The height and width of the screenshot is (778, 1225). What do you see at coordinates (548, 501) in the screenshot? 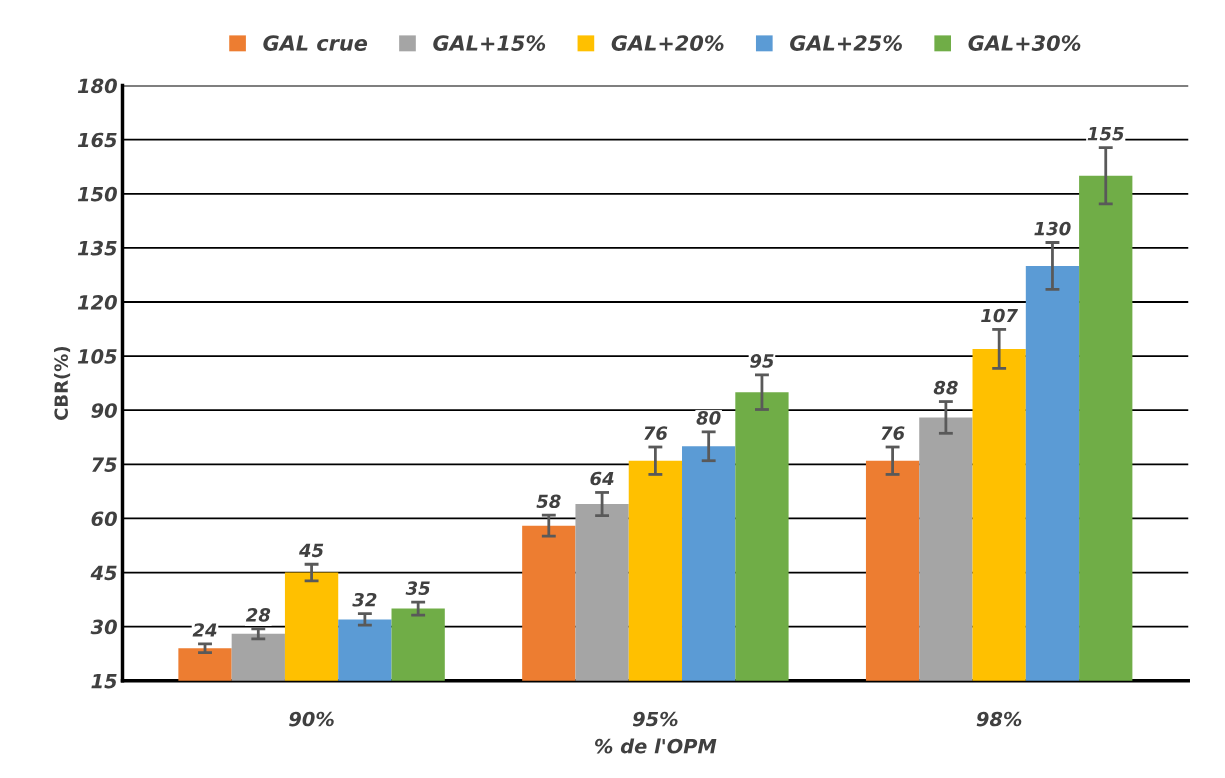
I see `data-label: 58` at bounding box center [548, 501].